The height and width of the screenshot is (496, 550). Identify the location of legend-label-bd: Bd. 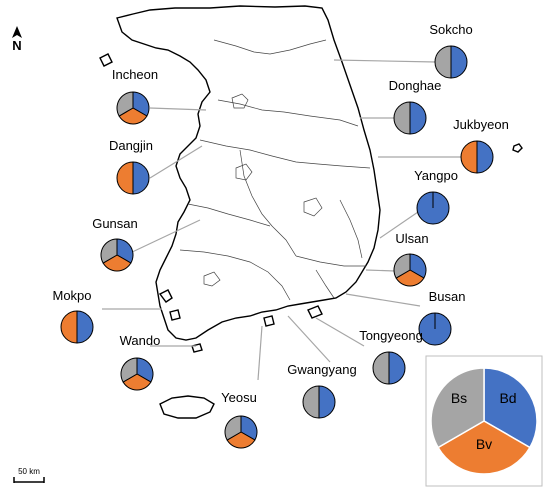
(507, 398).